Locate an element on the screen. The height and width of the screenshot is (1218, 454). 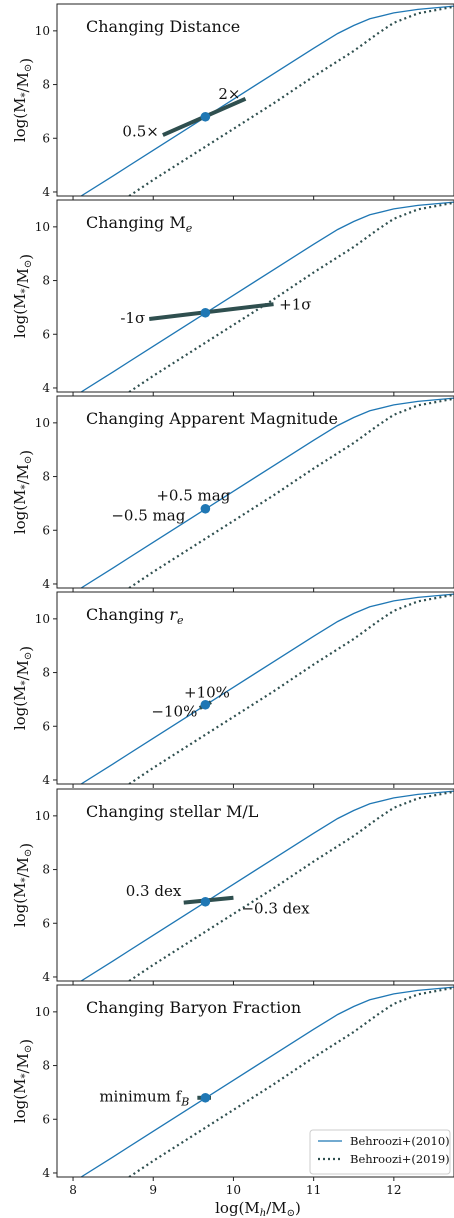
legend-box is located at coordinates (380, 1152).